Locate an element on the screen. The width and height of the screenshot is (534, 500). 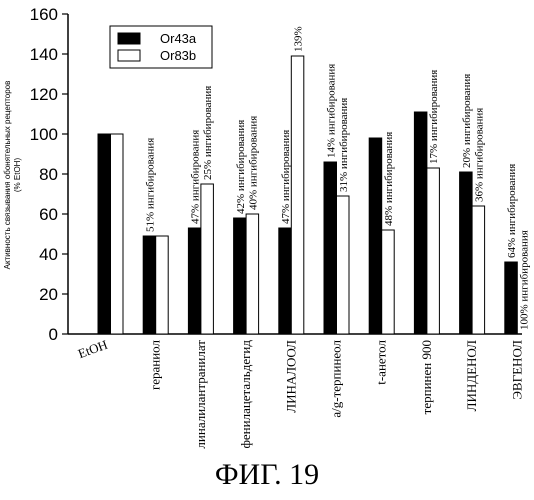
x-tick-label: EtOH is located at coordinates (93, 349).